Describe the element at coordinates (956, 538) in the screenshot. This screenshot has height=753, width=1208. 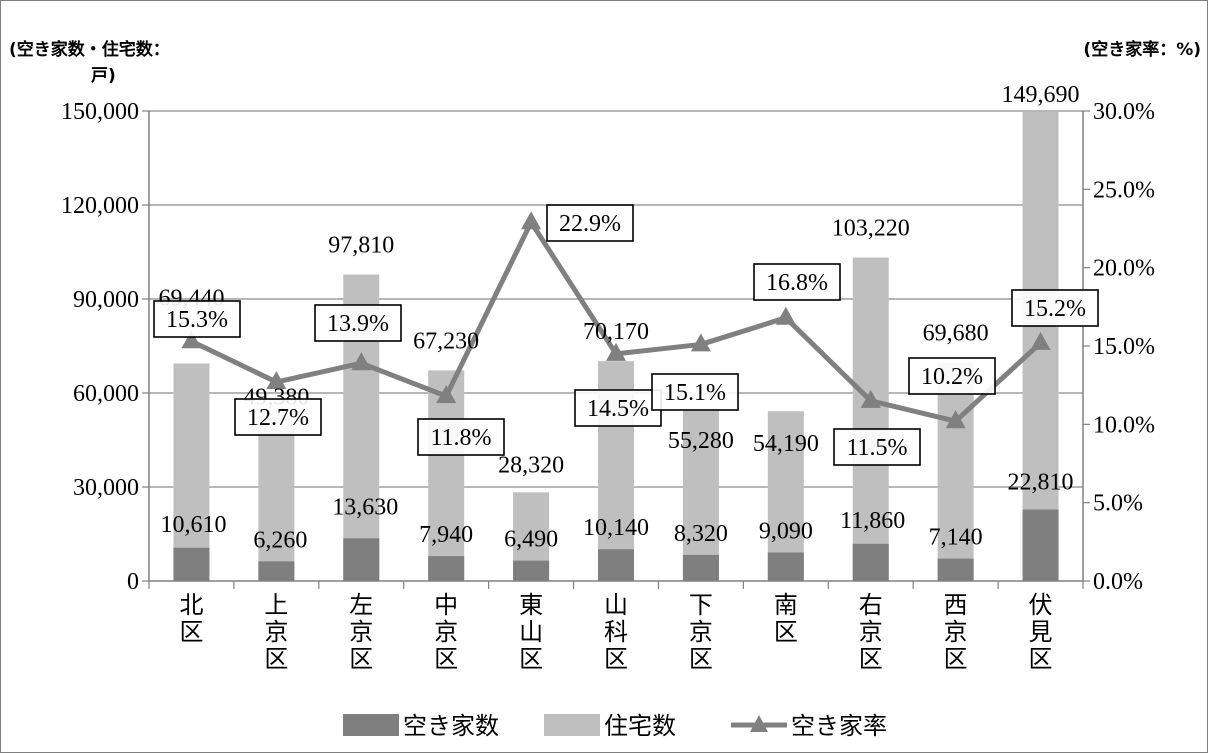
I see `vacant-value-label: 7,140` at that location.